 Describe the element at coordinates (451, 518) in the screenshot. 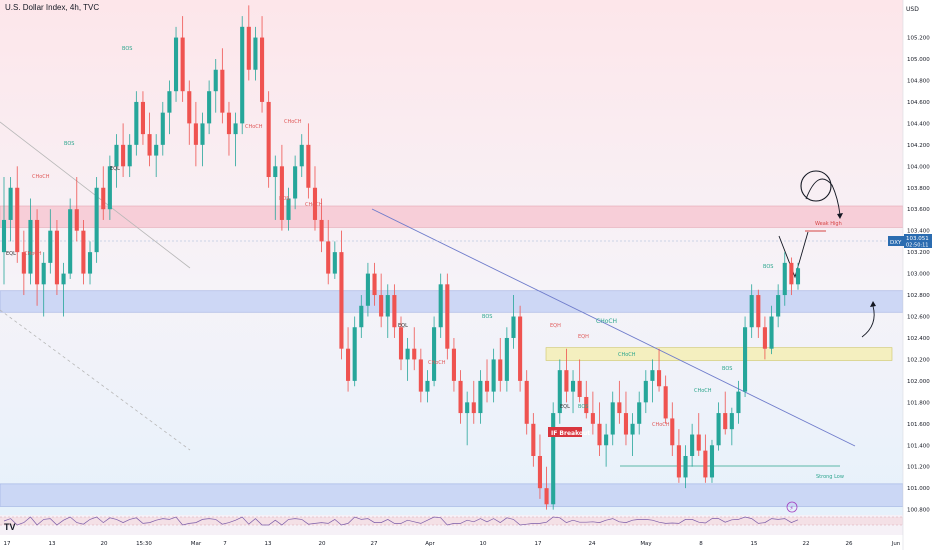

I see `oscillator-pane: ⚡` at that location.